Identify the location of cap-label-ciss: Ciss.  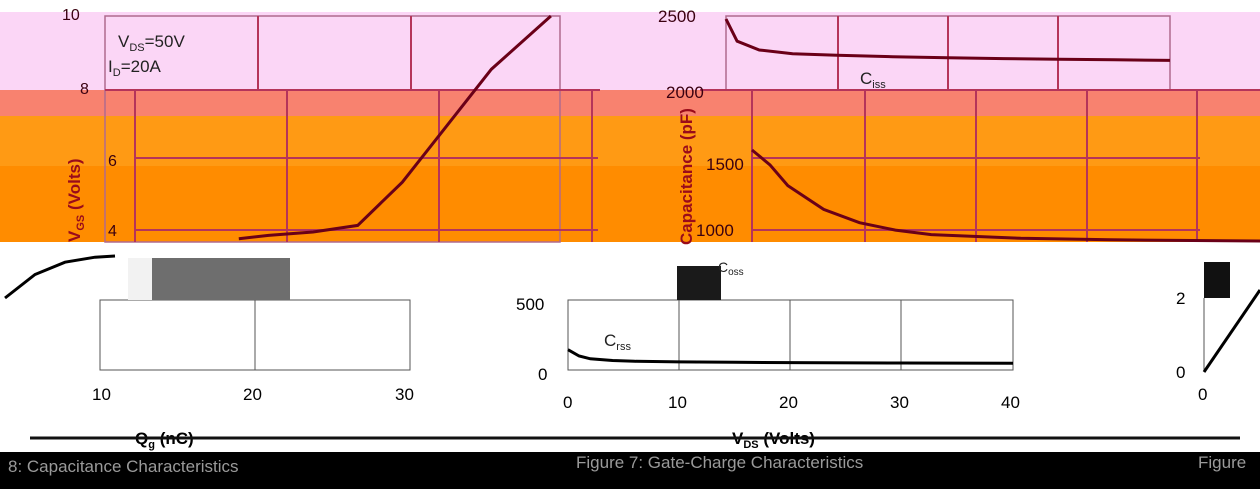
(873, 80).